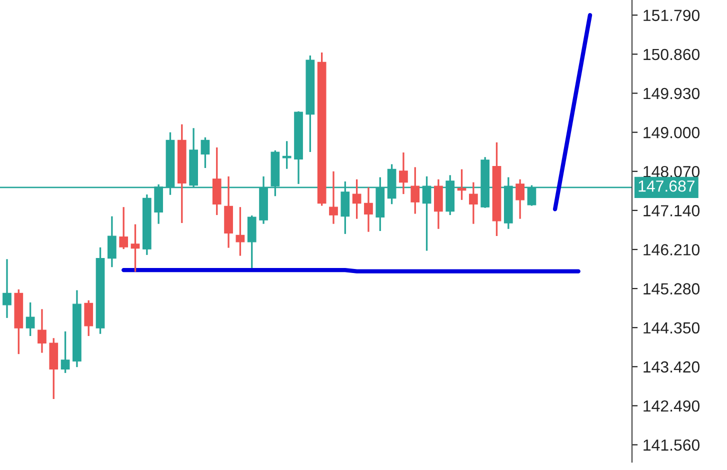 The height and width of the screenshot is (470, 727). What do you see at coordinates (672, 16) in the screenshot?
I see `y-tick-label: 151.790` at bounding box center [672, 16].